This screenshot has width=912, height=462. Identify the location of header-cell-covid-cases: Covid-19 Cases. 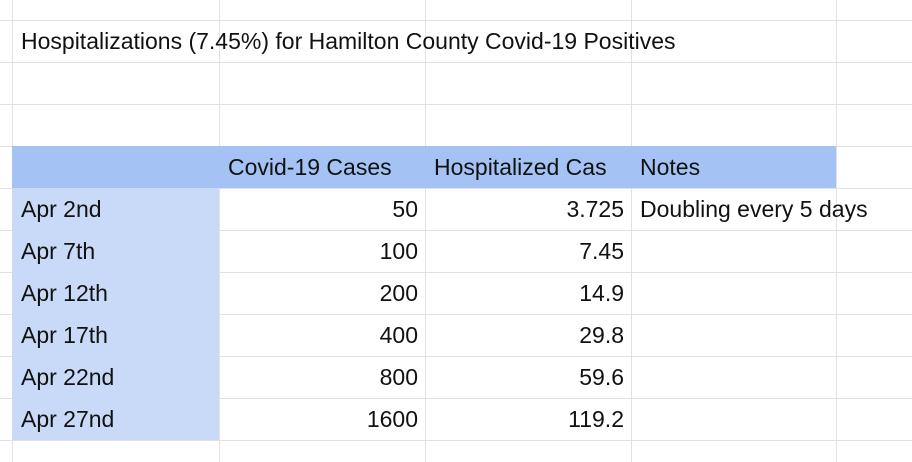
(322, 167).